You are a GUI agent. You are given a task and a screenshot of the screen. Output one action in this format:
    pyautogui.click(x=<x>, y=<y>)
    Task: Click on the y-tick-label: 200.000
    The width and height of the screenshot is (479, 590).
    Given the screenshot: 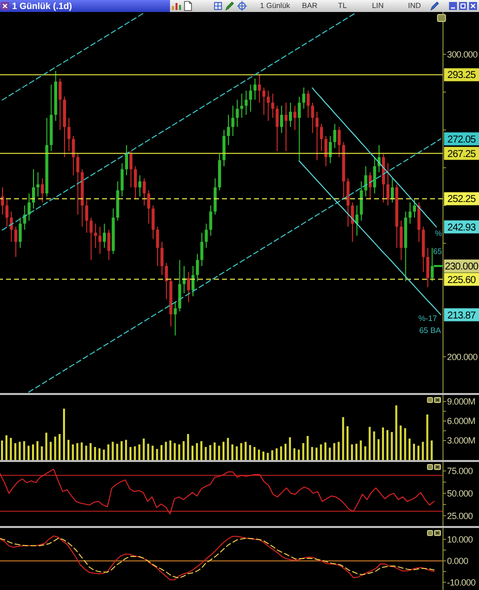 What is the action you would take?
    pyautogui.click(x=462, y=357)
    